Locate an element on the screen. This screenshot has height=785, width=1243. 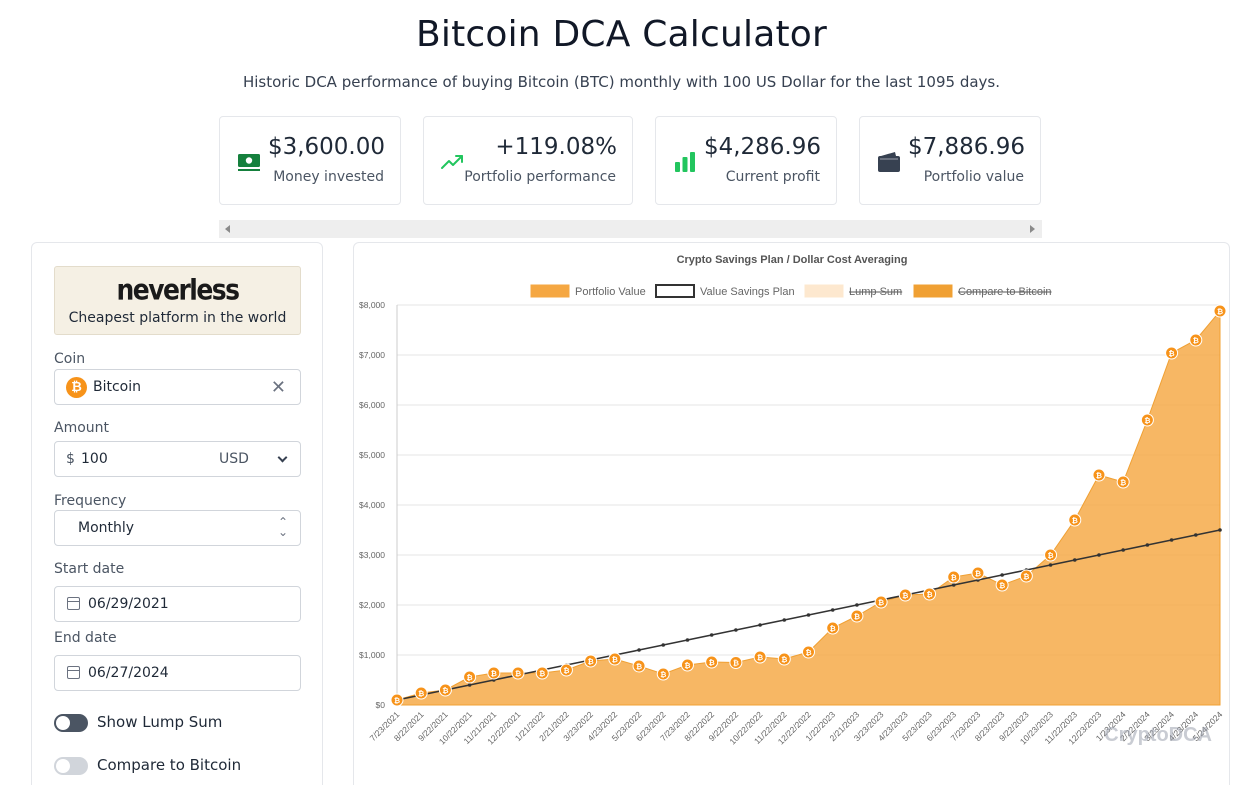
y-tick-label: $8,000 is located at coordinates (372, 305).